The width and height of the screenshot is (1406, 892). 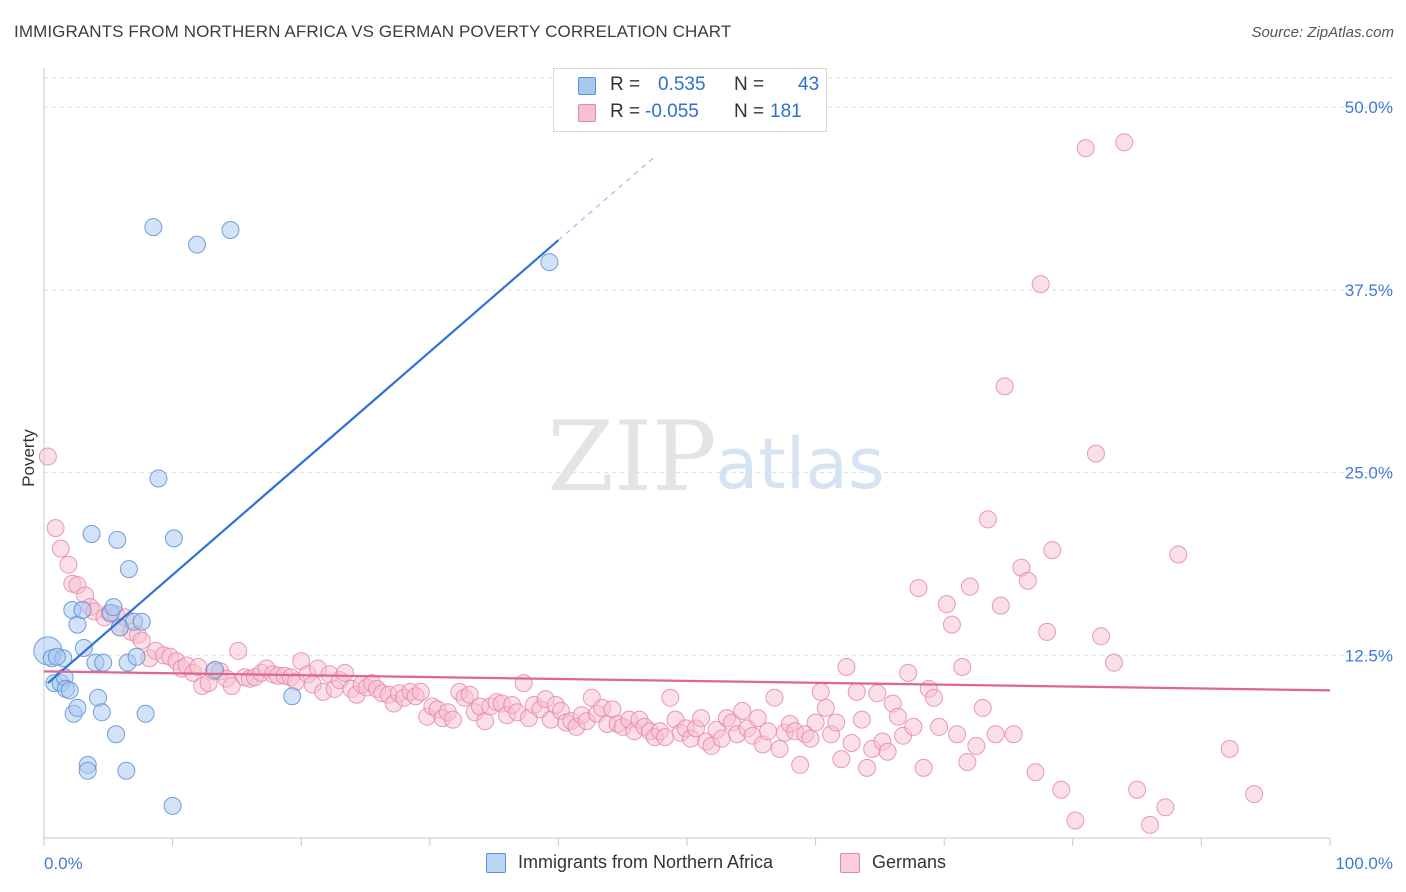 What do you see at coordinates (809, 84) in the screenshot?
I see `n-value: 43` at bounding box center [809, 84].